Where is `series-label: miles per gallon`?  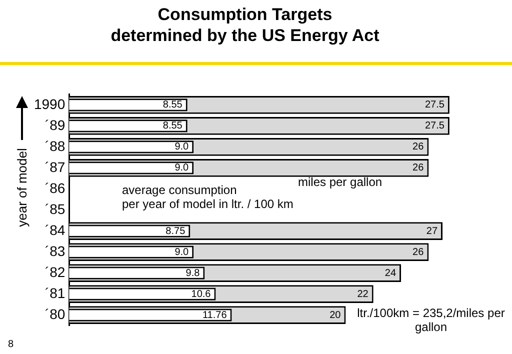
series-label: miles per gallon is located at coordinates (340, 182).